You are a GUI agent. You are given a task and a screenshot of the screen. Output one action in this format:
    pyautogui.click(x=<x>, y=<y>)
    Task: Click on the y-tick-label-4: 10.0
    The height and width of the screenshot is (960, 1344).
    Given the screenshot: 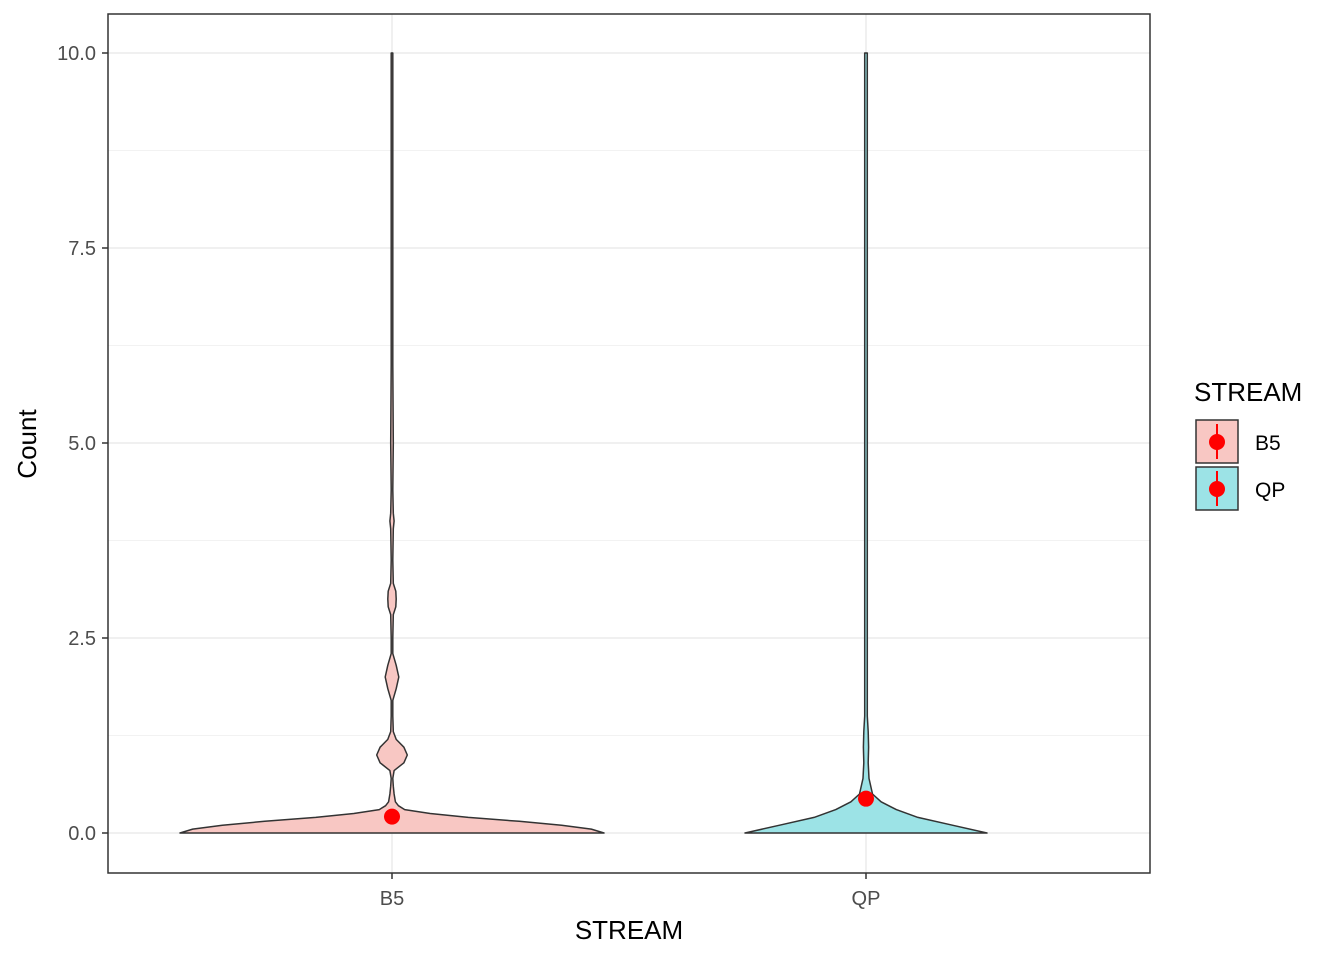 What is the action you would take?
    pyautogui.click(x=76, y=54)
    